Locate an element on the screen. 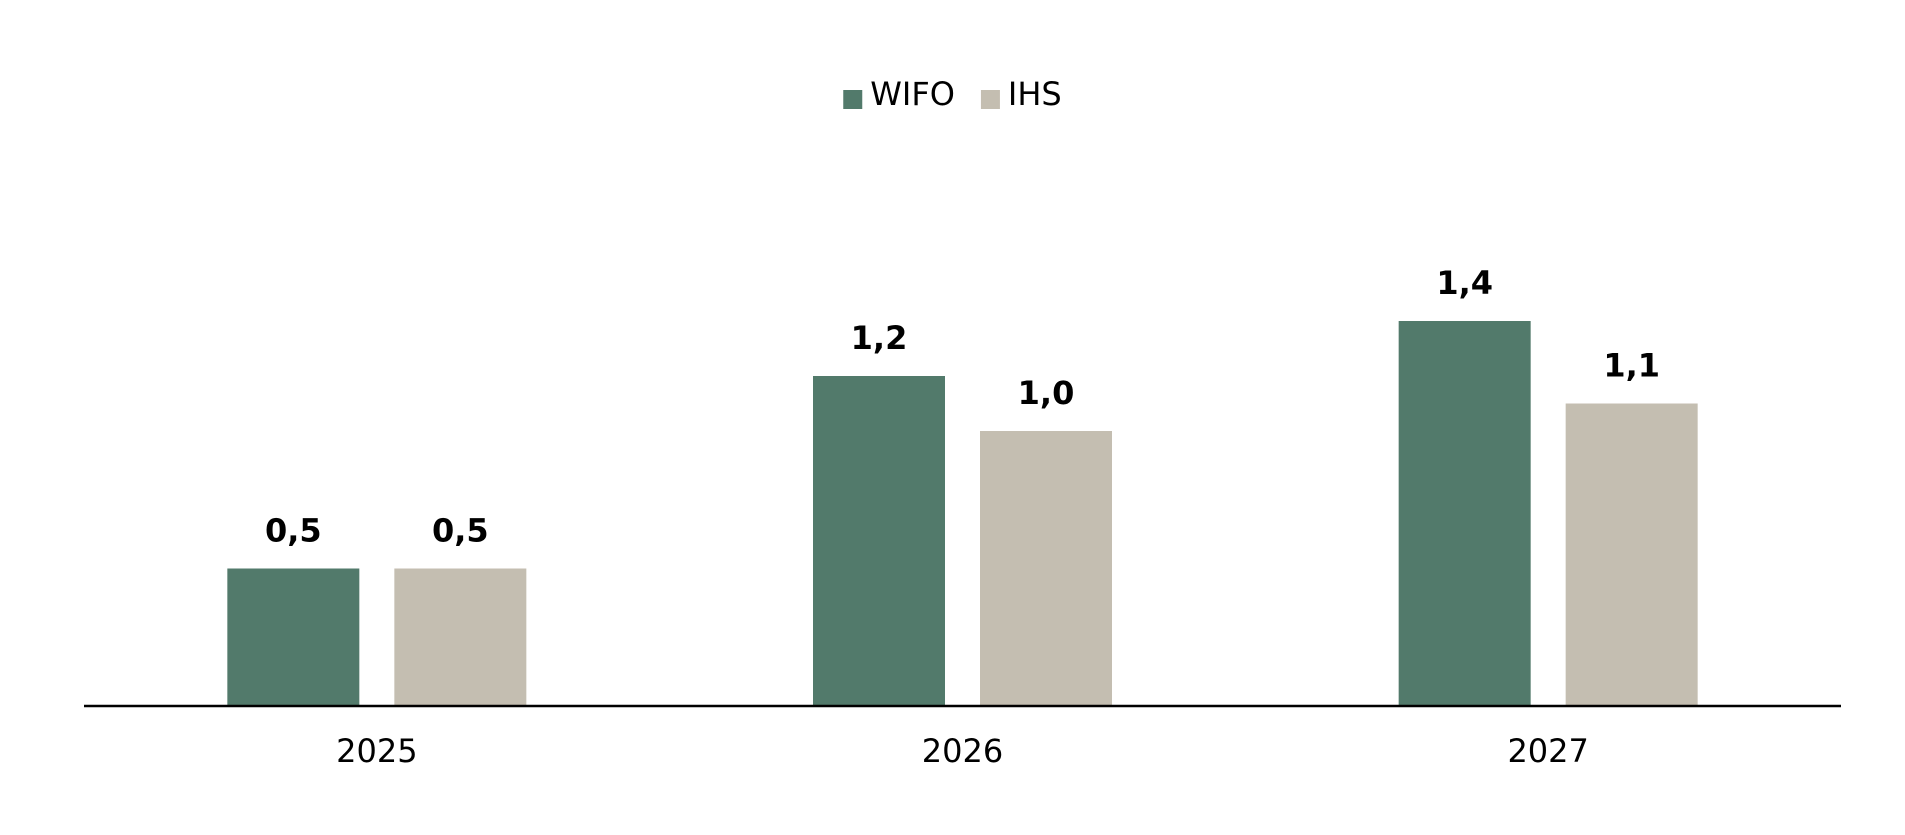 Image resolution: width=1905 pixels, height=835 pixels. legend-label-ihs: IHS is located at coordinates (1035, 94).